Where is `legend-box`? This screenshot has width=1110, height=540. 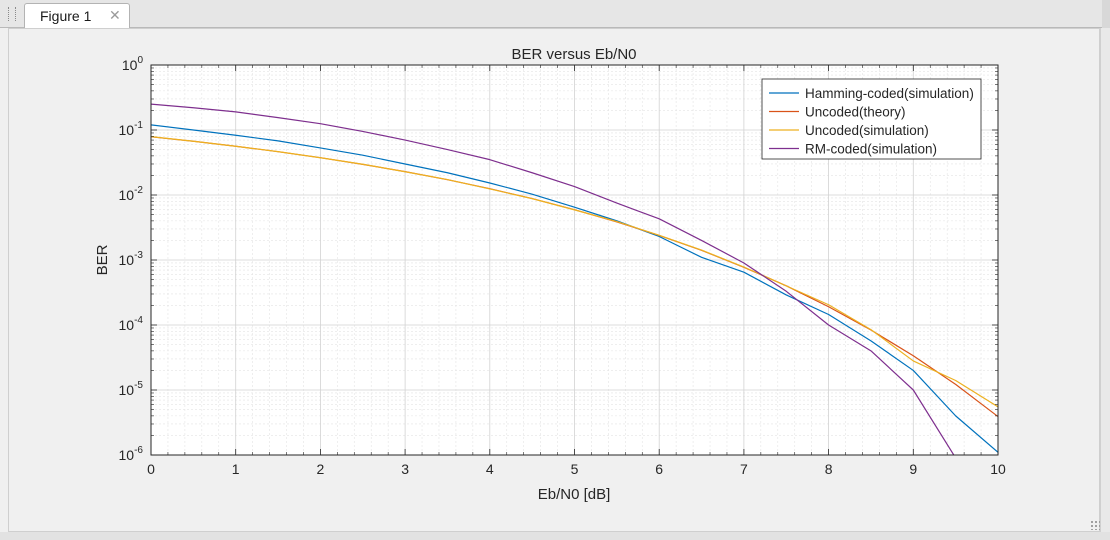 legend-box is located at coordinates (871, 119).